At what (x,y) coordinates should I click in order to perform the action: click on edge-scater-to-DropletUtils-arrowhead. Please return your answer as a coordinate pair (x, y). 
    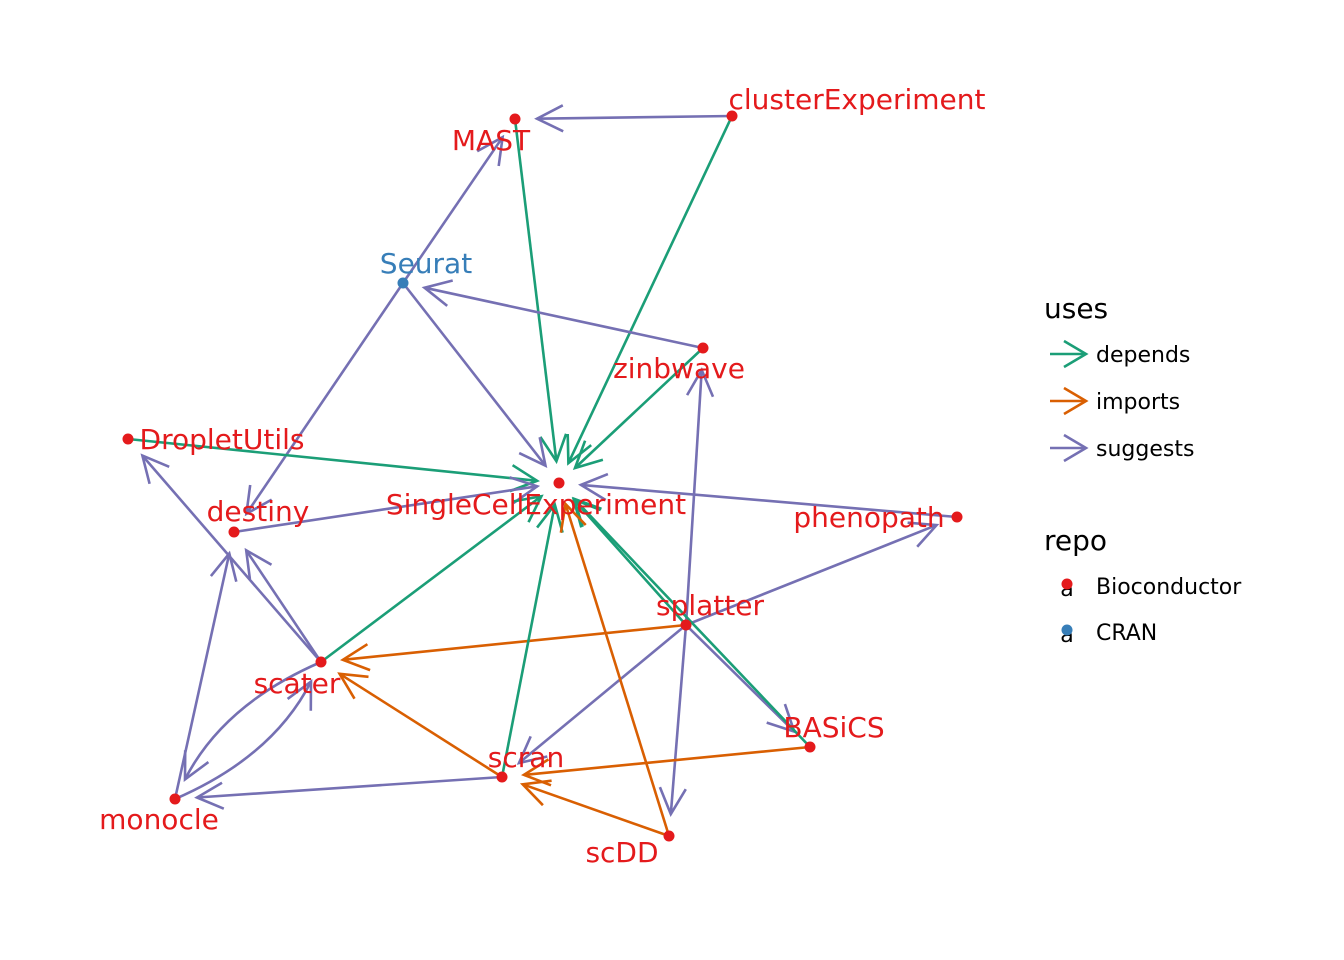
    Looking at the image, I should click on (155, 469).